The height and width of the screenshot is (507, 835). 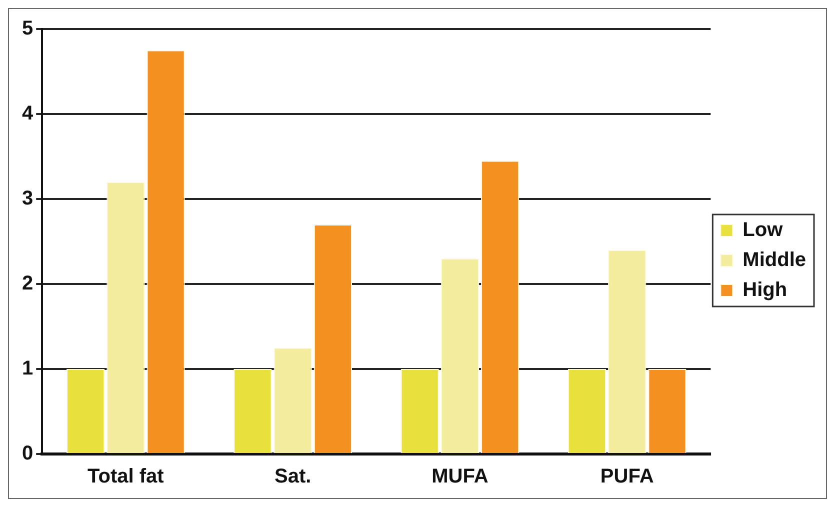 What do you see at coordinates (765, 290) in the screenshot?
I see `legend-label: High` at bounding box center [765, 290].